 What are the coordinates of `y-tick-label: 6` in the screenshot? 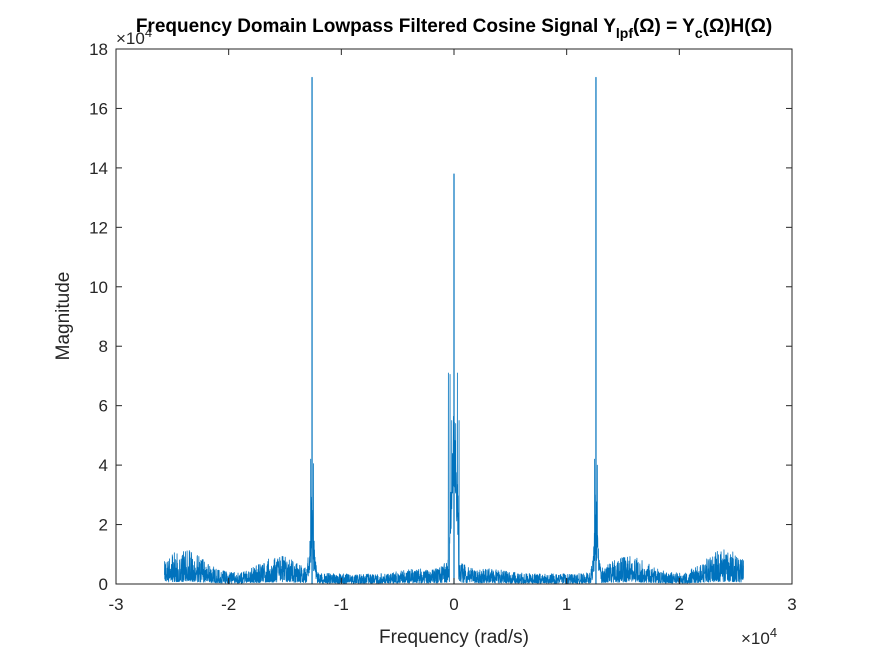 It's located at (103, 406).